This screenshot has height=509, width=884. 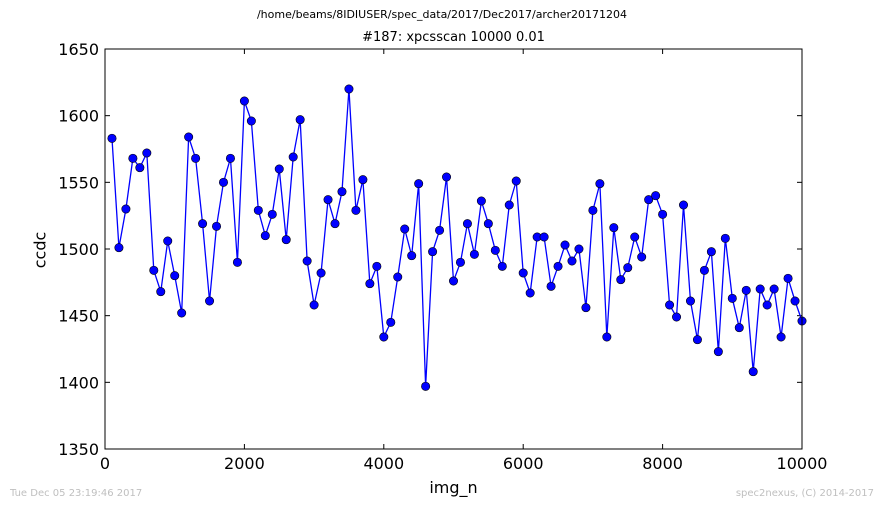 What do you see at coordinates (78, 316) in the screenshot?
I see `y-tick-label: 1450` at bounding box center [78, 316].